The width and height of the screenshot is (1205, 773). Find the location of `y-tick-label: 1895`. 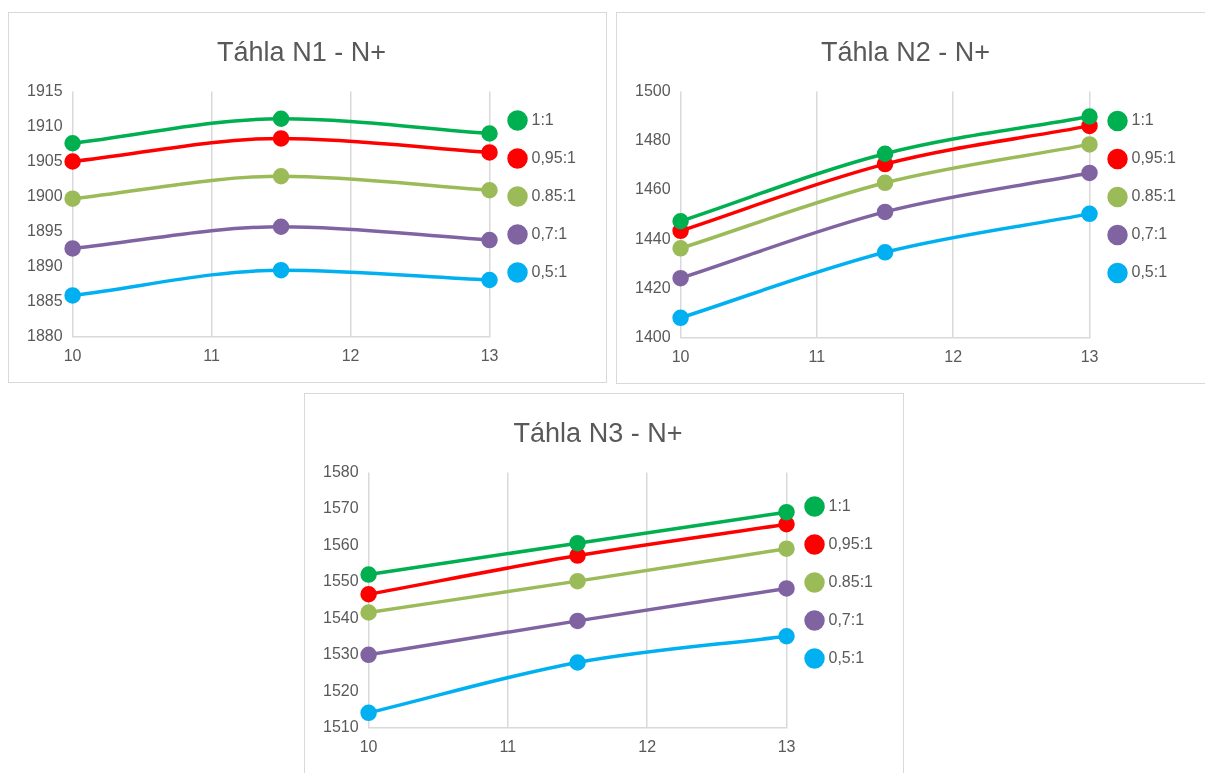

y-tick-label: 1895 is located at coordinates (45, 231).